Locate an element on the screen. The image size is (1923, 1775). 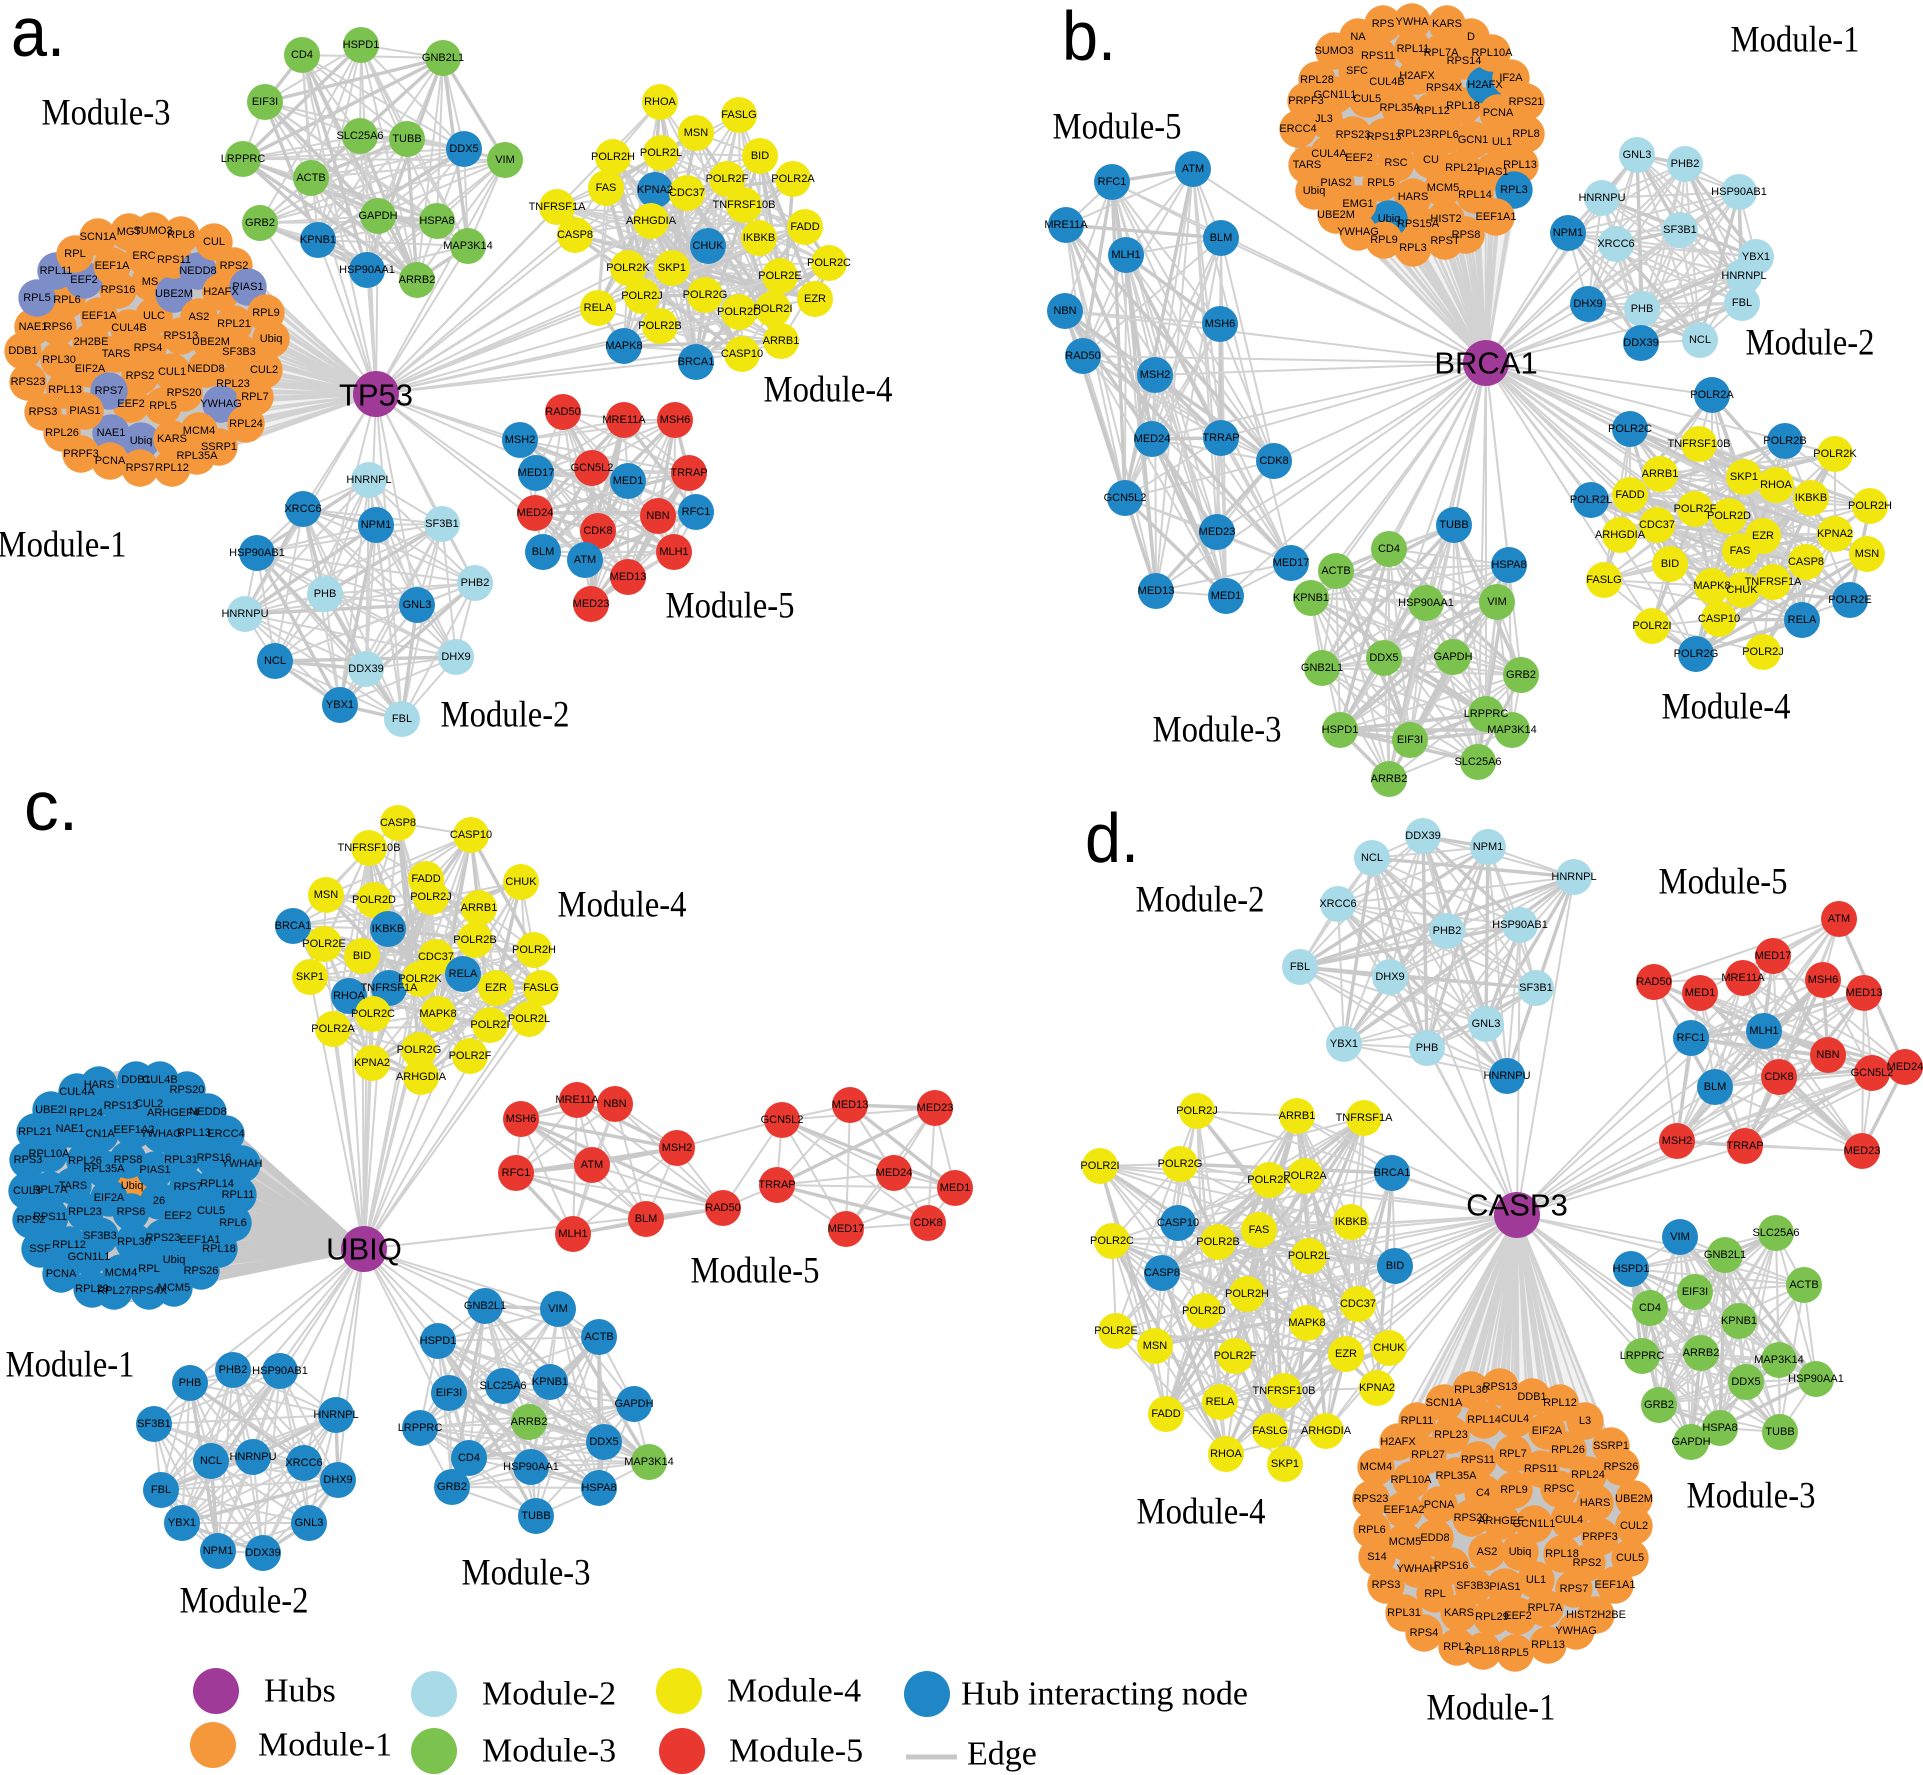
svg-text: MSN is located at coordinates (326, 895).